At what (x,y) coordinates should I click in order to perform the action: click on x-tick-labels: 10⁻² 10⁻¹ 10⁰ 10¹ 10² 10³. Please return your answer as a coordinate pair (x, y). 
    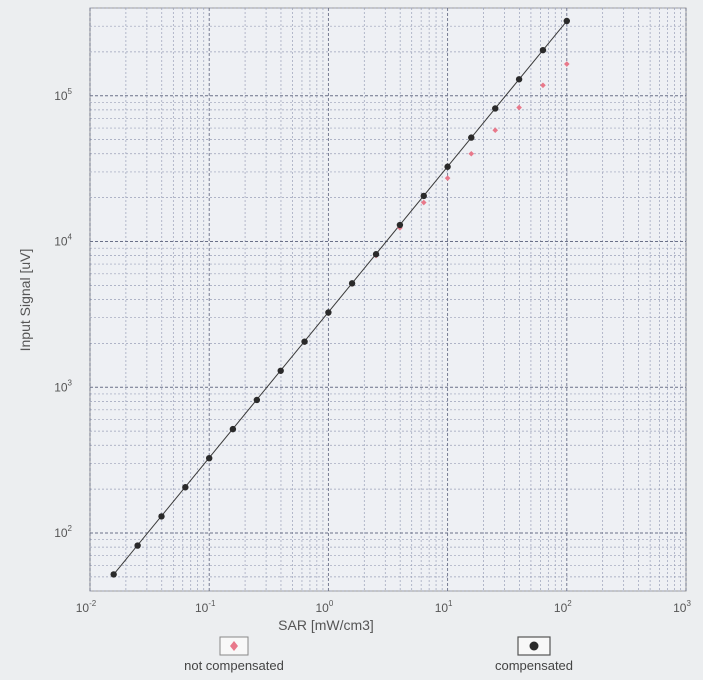
    Looking at the image, I should click on (384, 607).